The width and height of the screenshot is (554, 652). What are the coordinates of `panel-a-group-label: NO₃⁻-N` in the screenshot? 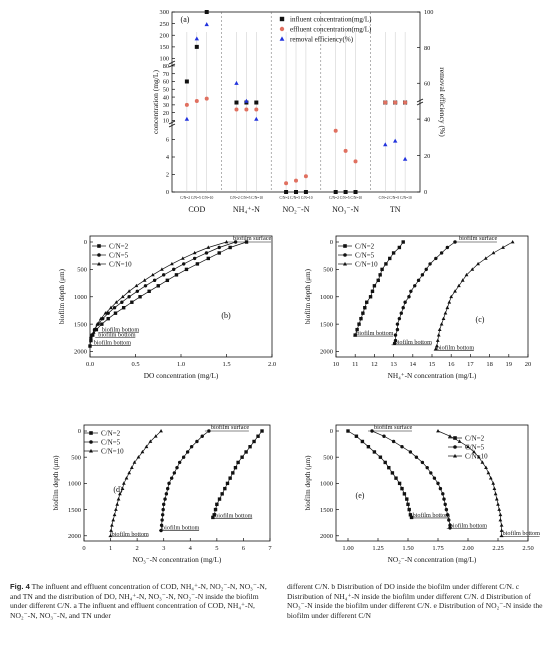 It's located at (345, 209).